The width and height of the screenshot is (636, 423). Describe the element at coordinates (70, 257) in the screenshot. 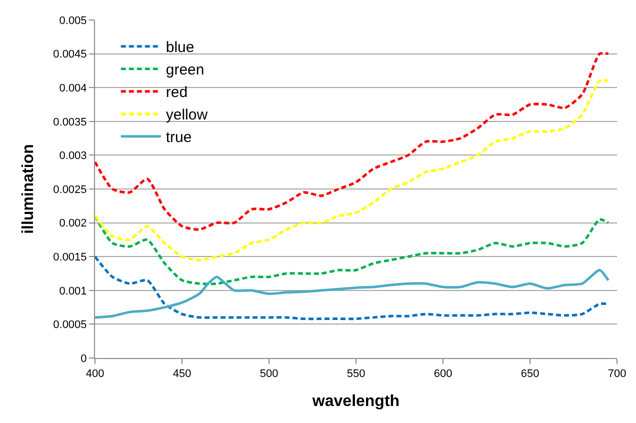

I see `y-tick-label: 0.0015` at that location.